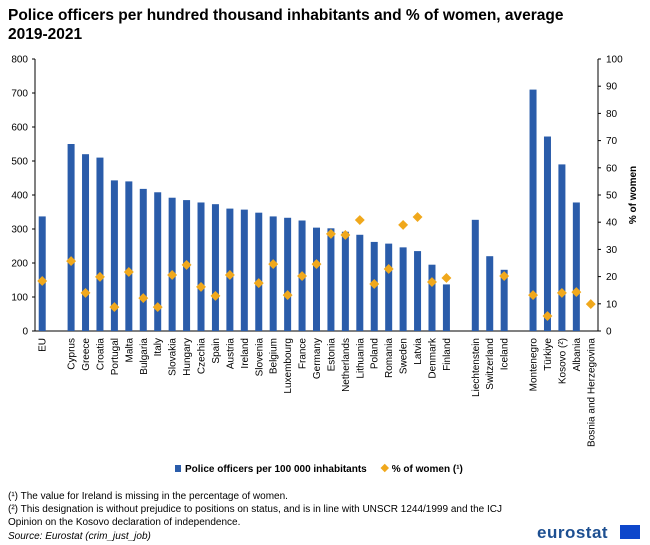  What do you see at coordinates (158, 347) in the screenshot?
I see `x-tick-label: Italy` at bounding box center [158, 347].